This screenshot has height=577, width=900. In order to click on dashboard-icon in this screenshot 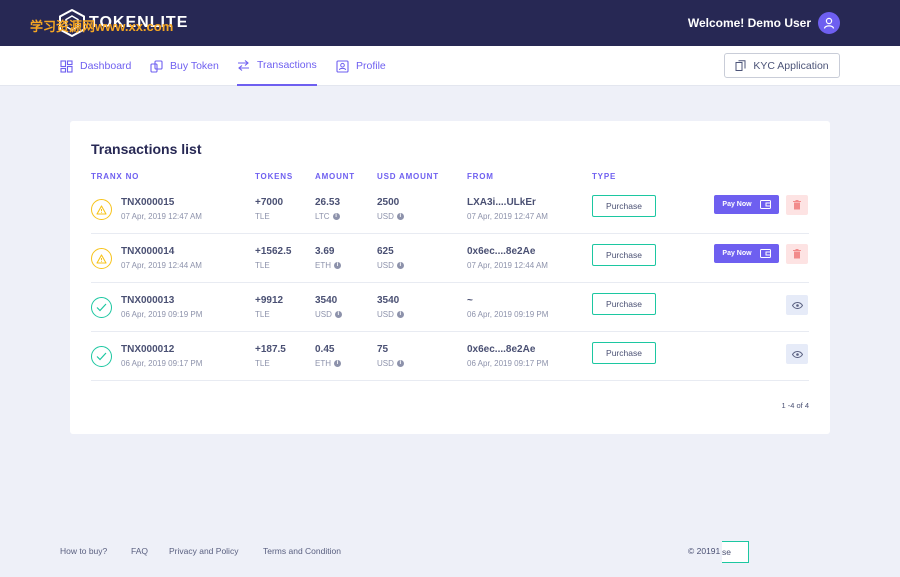, I will do `click(66, 66)`.